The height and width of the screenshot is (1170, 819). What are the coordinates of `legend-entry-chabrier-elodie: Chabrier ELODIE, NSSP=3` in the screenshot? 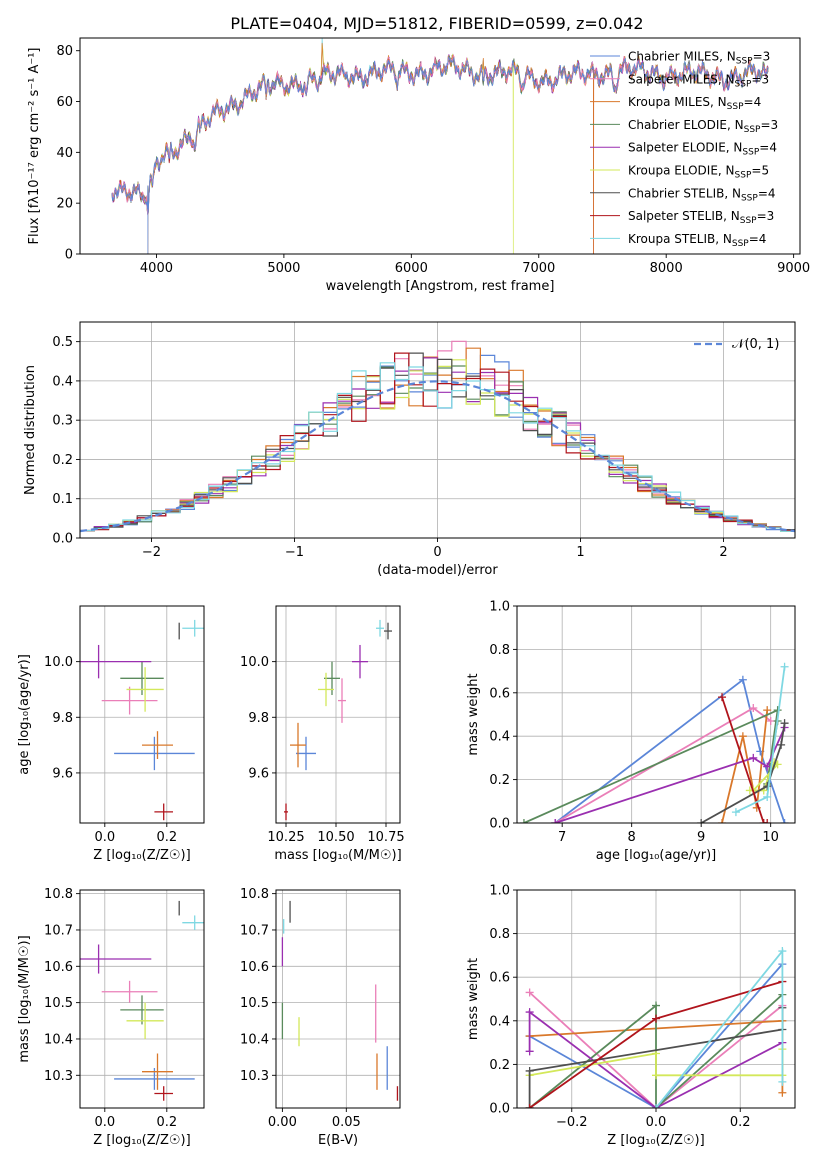 It's located at (703, 126).